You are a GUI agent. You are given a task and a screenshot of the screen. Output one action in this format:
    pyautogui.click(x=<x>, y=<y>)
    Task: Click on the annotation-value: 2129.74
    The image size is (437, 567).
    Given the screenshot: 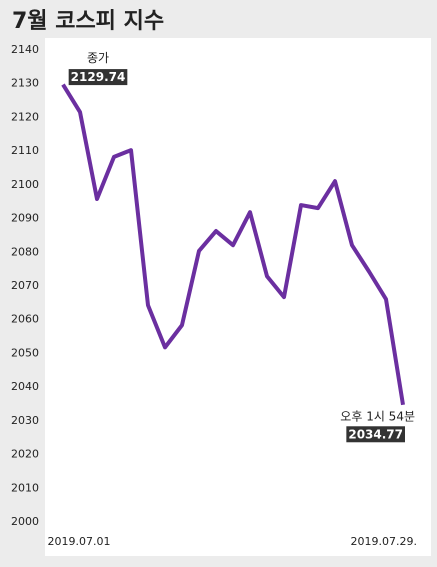 What is the action you would take?
    pyautogui.click(x=98, y=77)
    